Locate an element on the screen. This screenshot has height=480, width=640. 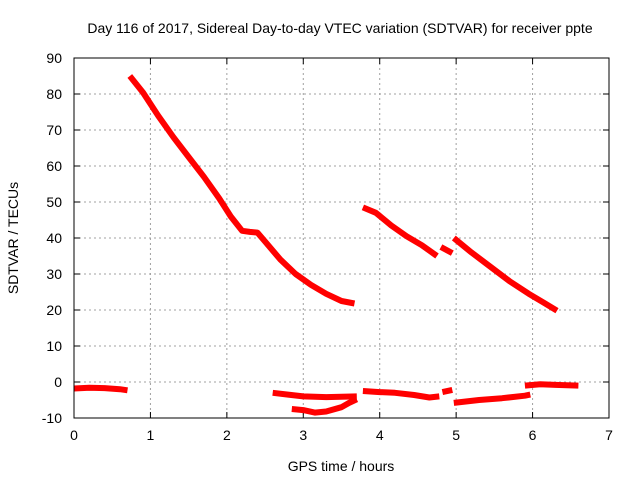
x-axis-label: GPS time / hours is located at coordinates (341, 466).